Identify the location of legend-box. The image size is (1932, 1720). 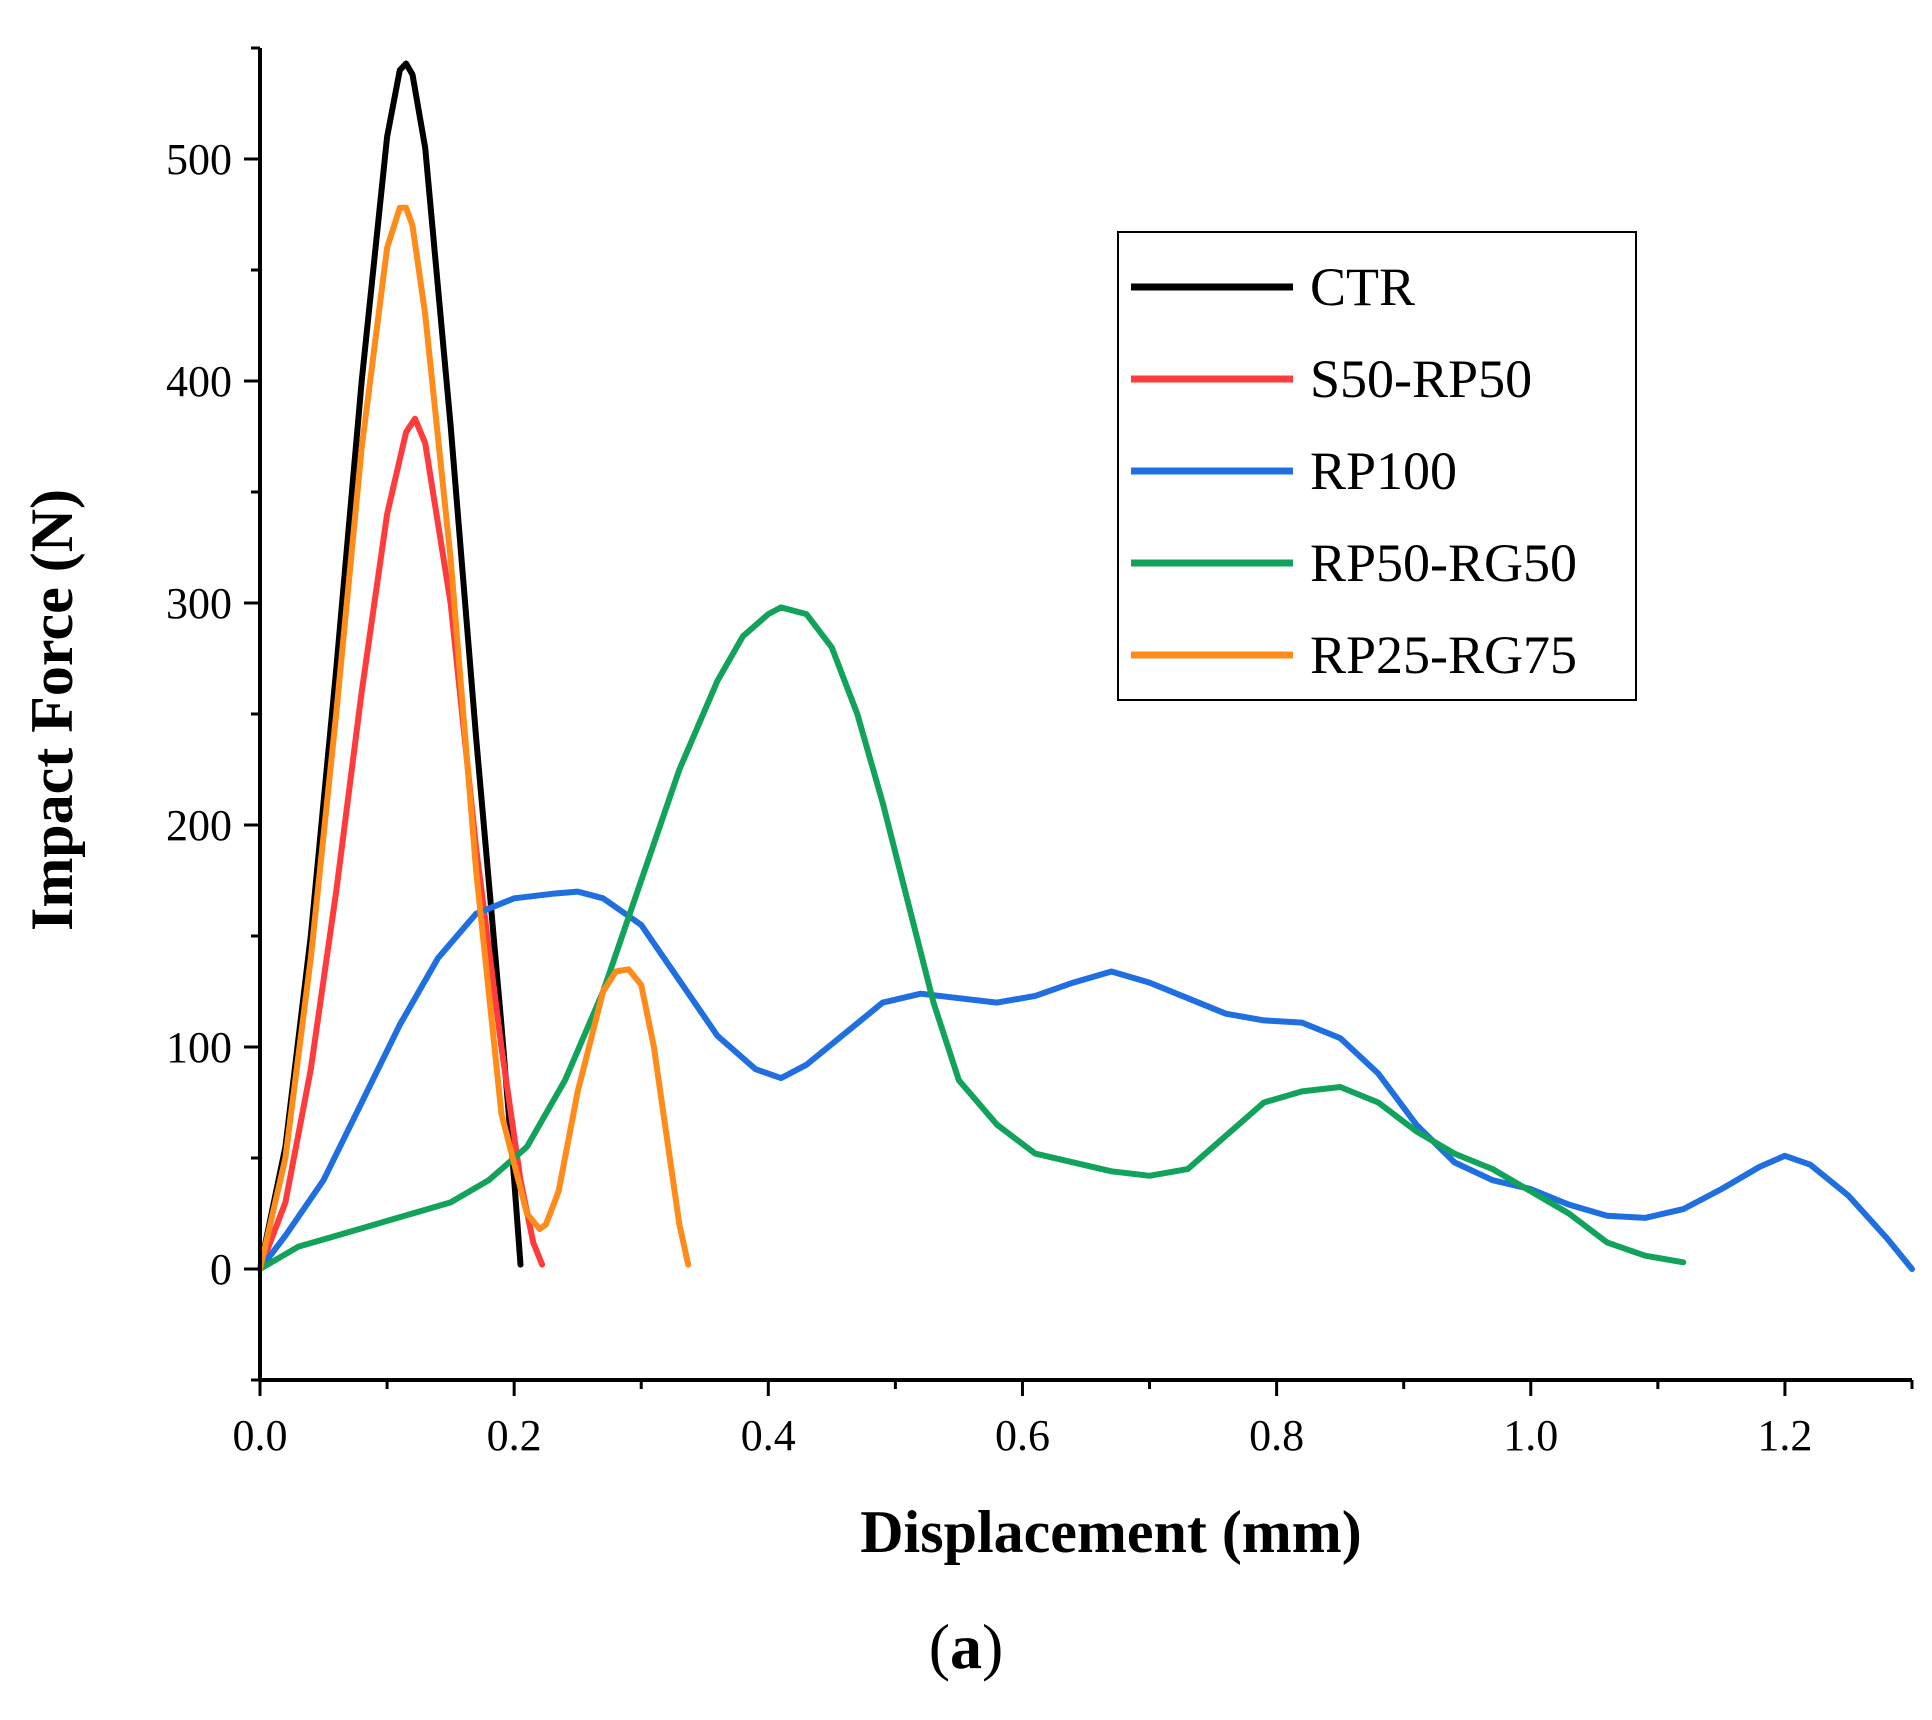
(1377, 466).